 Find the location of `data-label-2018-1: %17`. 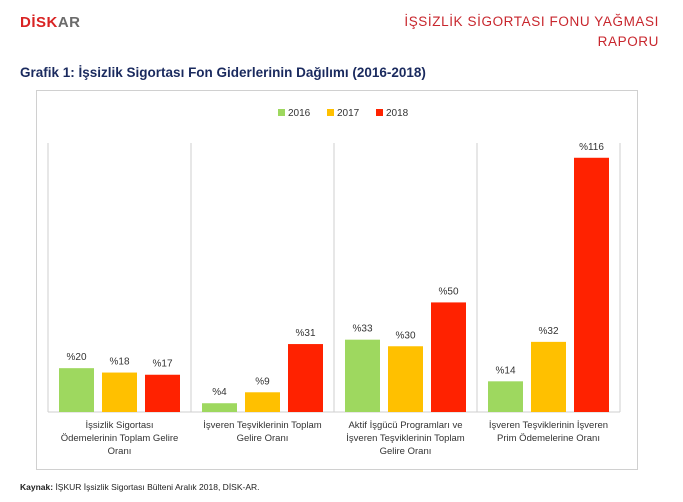

data-label-2018-1: %17 is located at coordinates (162, 364).